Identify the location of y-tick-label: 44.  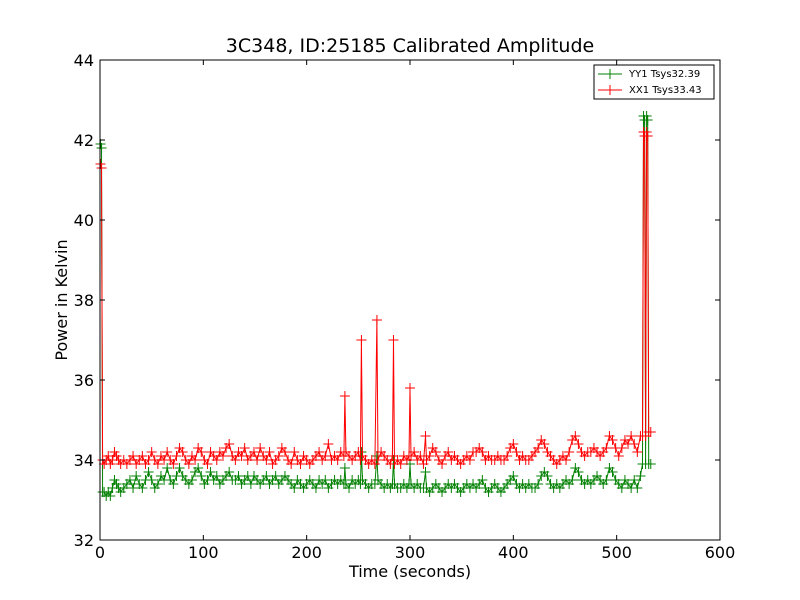
(84, 60).